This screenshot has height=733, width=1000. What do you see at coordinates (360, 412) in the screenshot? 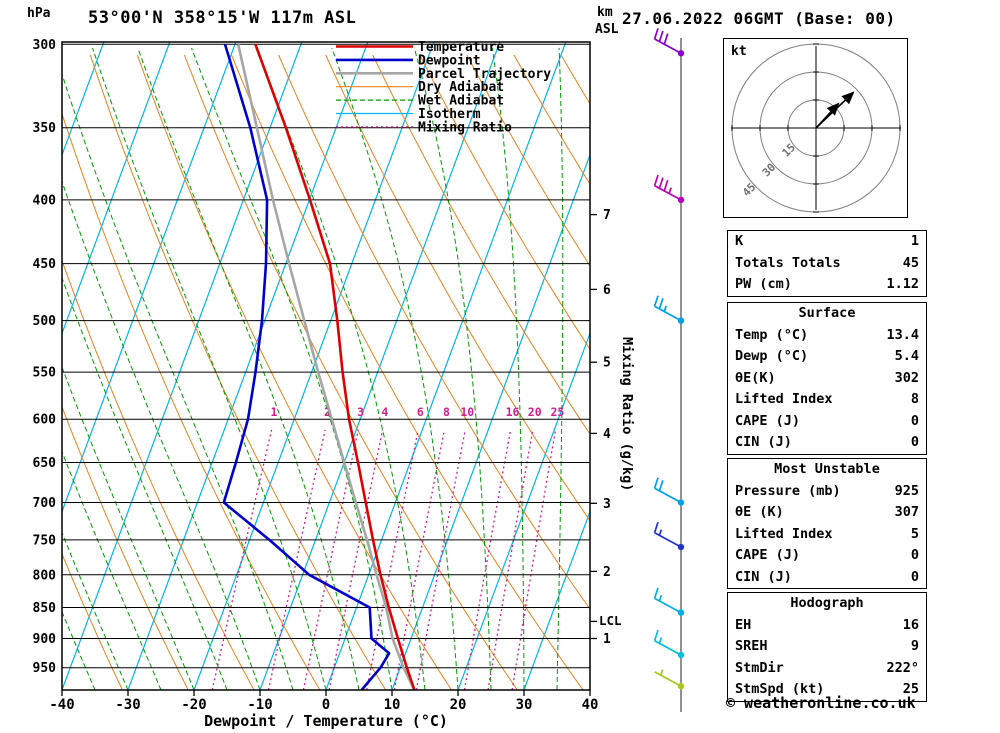
I see `svg-text: 3` at bounding box center [360, 412].